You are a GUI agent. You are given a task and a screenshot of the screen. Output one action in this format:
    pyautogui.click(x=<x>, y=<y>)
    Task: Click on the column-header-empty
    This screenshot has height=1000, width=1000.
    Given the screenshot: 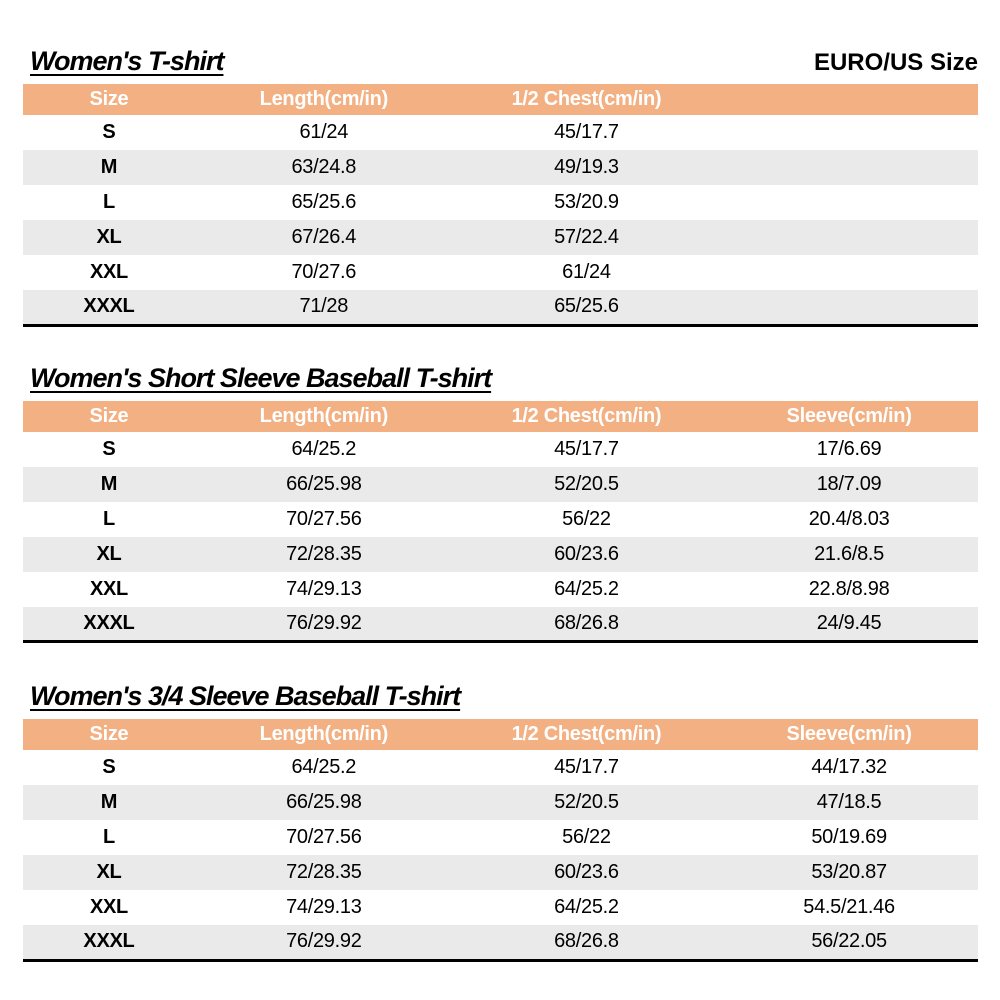 What is the action you would take?
    pyautogui.click(x=849, y=99)
    